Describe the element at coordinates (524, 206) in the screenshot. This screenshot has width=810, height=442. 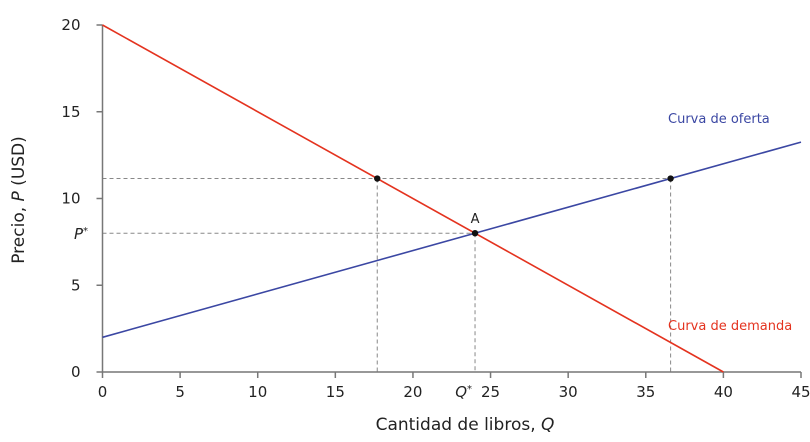
I see `points: A` at that location.